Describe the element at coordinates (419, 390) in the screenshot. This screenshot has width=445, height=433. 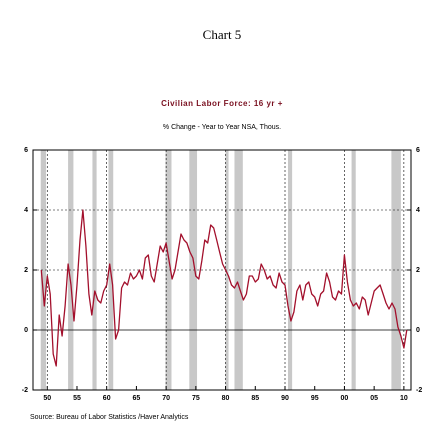
I see `y-tick-label-right: -2` at that location.